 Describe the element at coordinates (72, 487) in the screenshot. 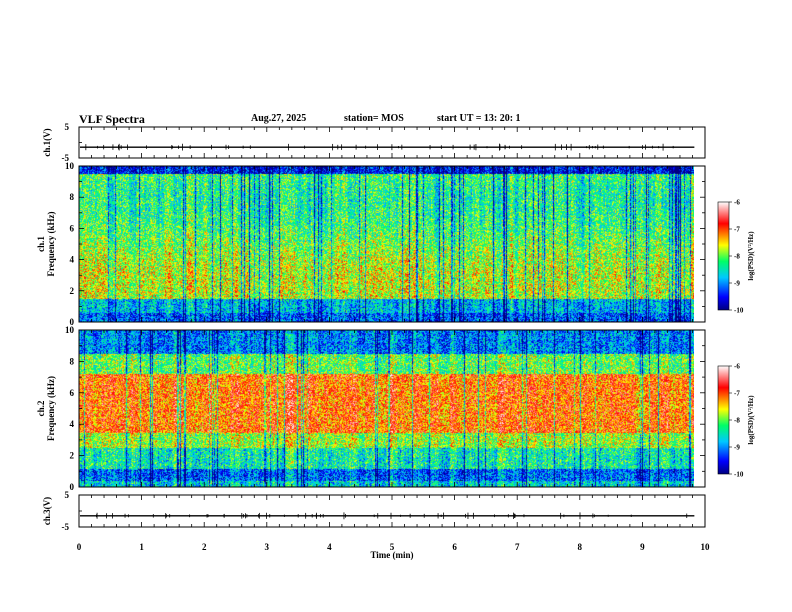

I see `ch2-spectrogram-ytick-label: 0` at that location.